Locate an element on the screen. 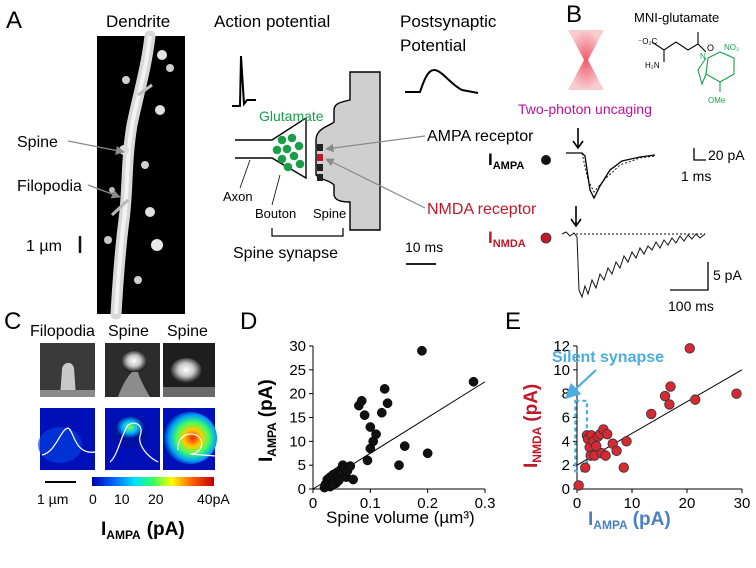  nmda-scale-y: 5 pA is located at coordinates (727, 275).